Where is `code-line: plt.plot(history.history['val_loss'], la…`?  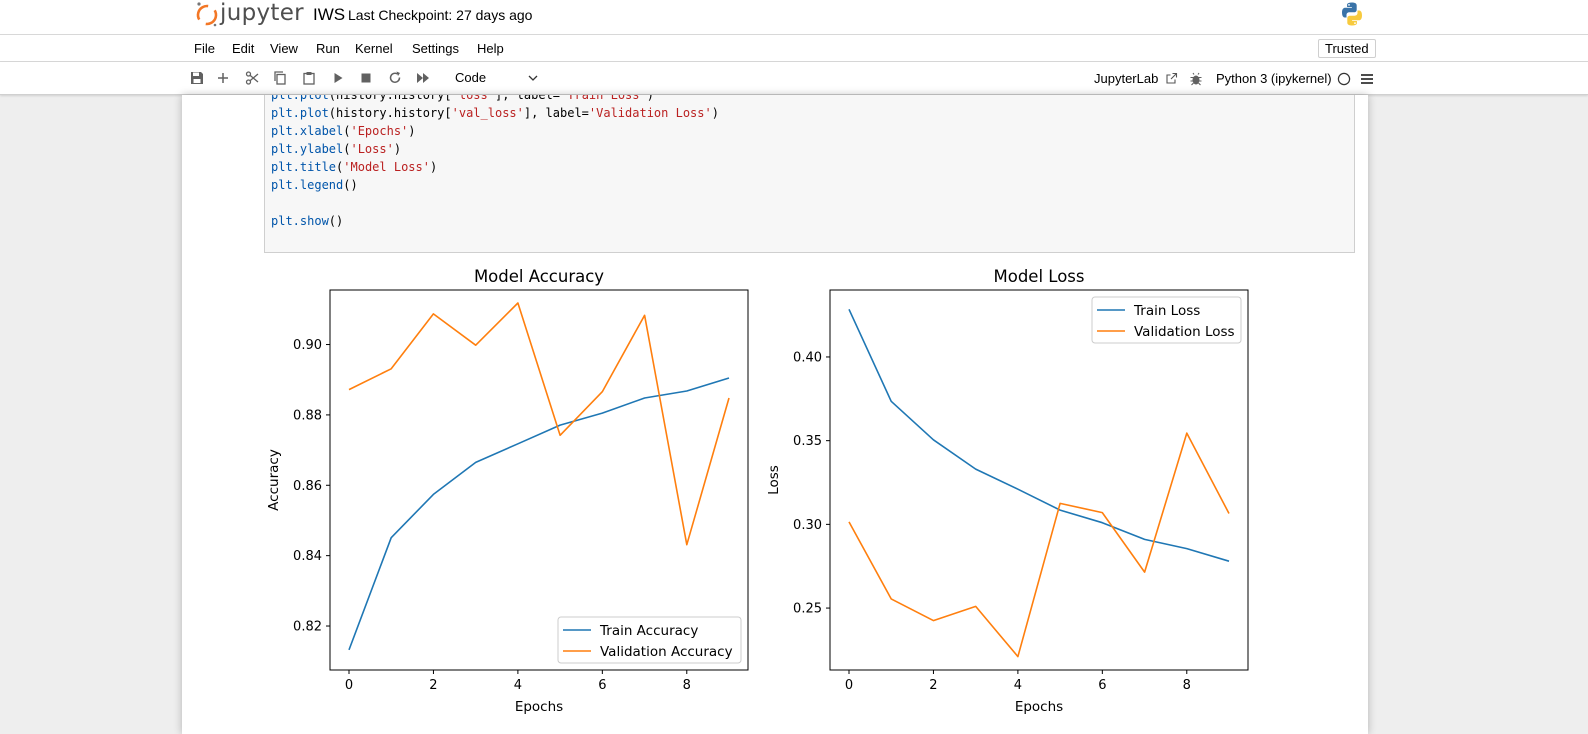
code-line: plt.plot(history.history['val_loss'], la… is located at coordinates (495, 113).